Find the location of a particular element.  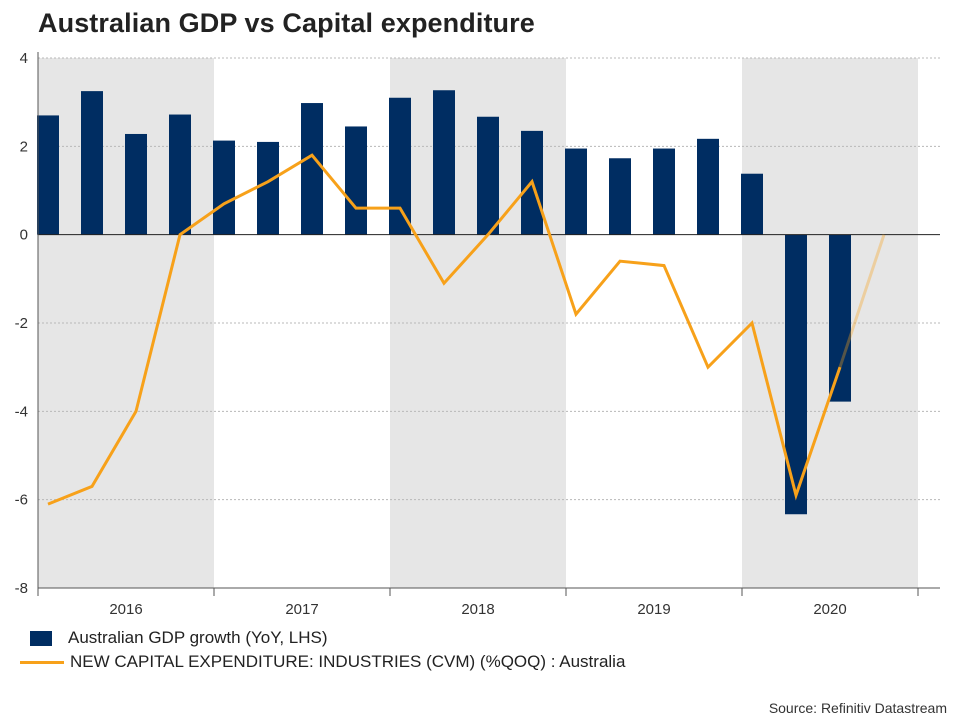

legend-item-gdp: Australian GDP growth (YoY, LHS) is located at coordinates (322, 638).